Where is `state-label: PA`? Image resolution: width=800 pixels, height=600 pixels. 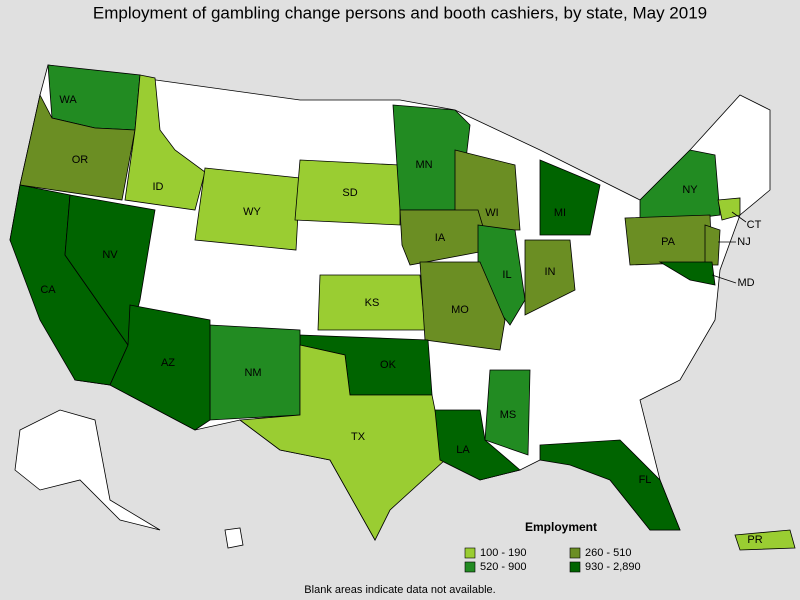 state-label: PA is located at coordinates (668, 242).